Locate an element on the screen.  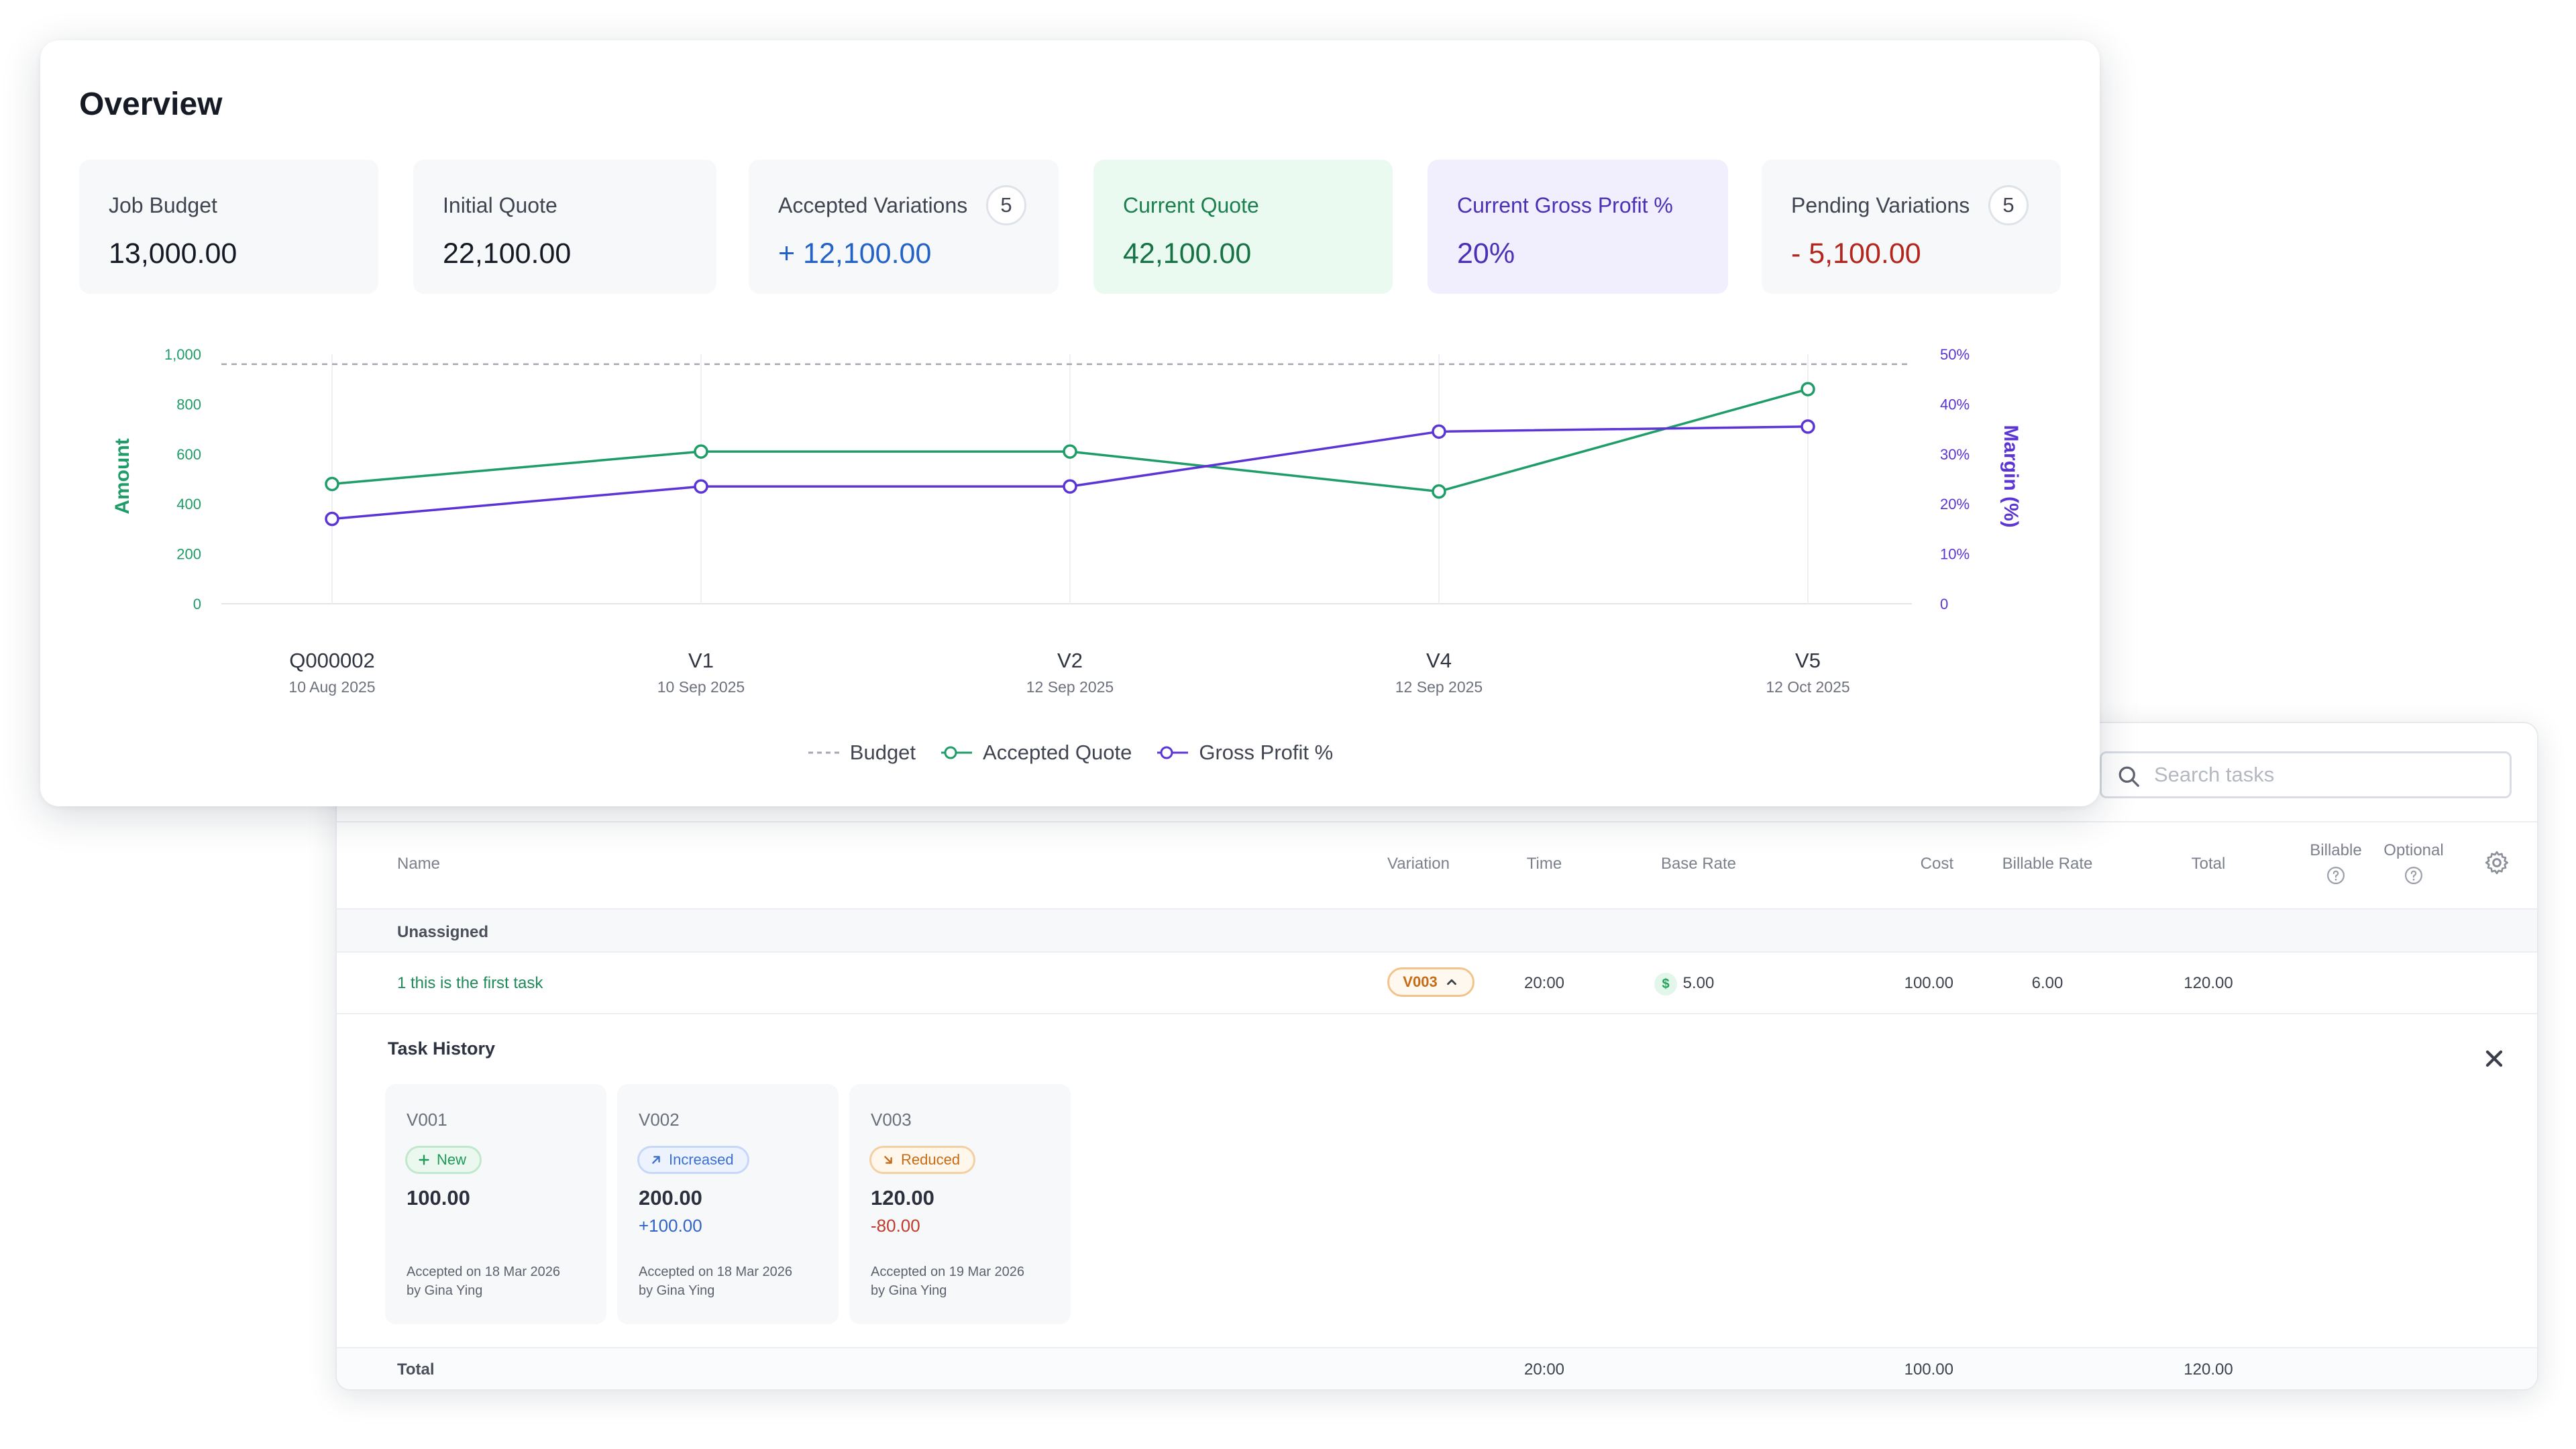
y-tick-label: 400 is located at coordinates (188, 504).